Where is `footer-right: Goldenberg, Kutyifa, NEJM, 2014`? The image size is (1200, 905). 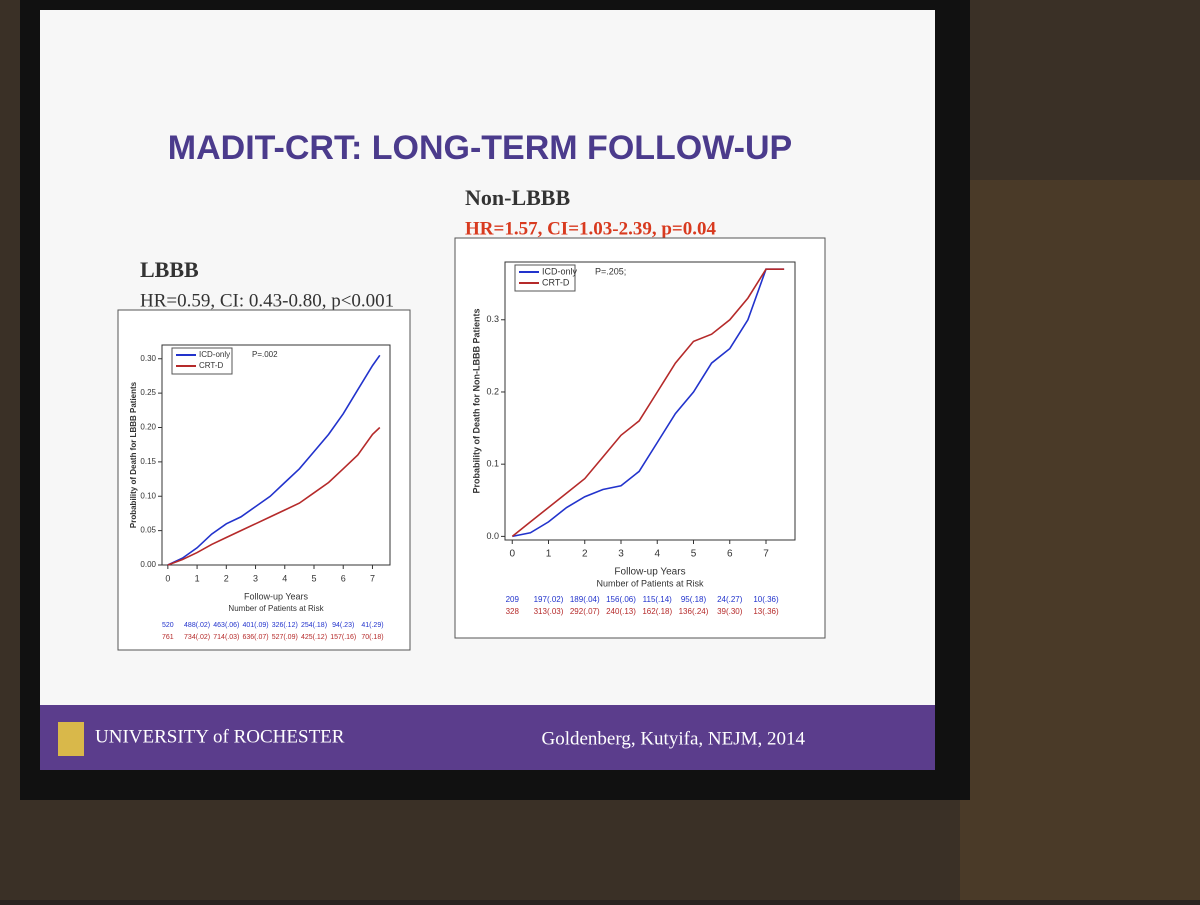 footer-right: Goldenberg, Kutyifa, NEJM, 2014 is located at coordinates (673, 738).